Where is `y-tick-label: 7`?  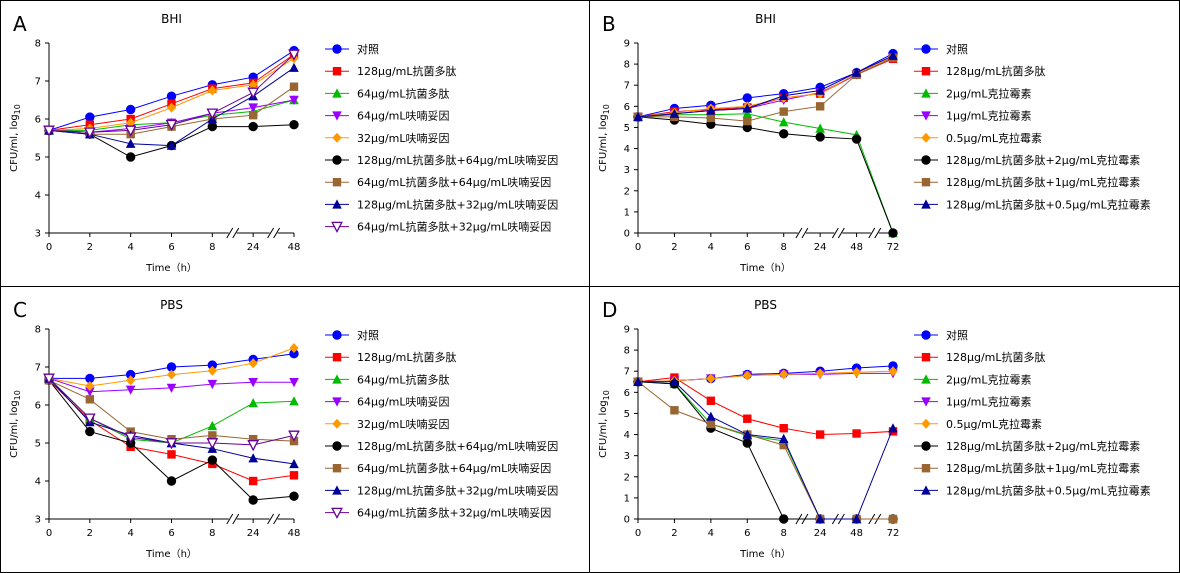 y-tick-label: 7 is located at coordinates (38, 368).